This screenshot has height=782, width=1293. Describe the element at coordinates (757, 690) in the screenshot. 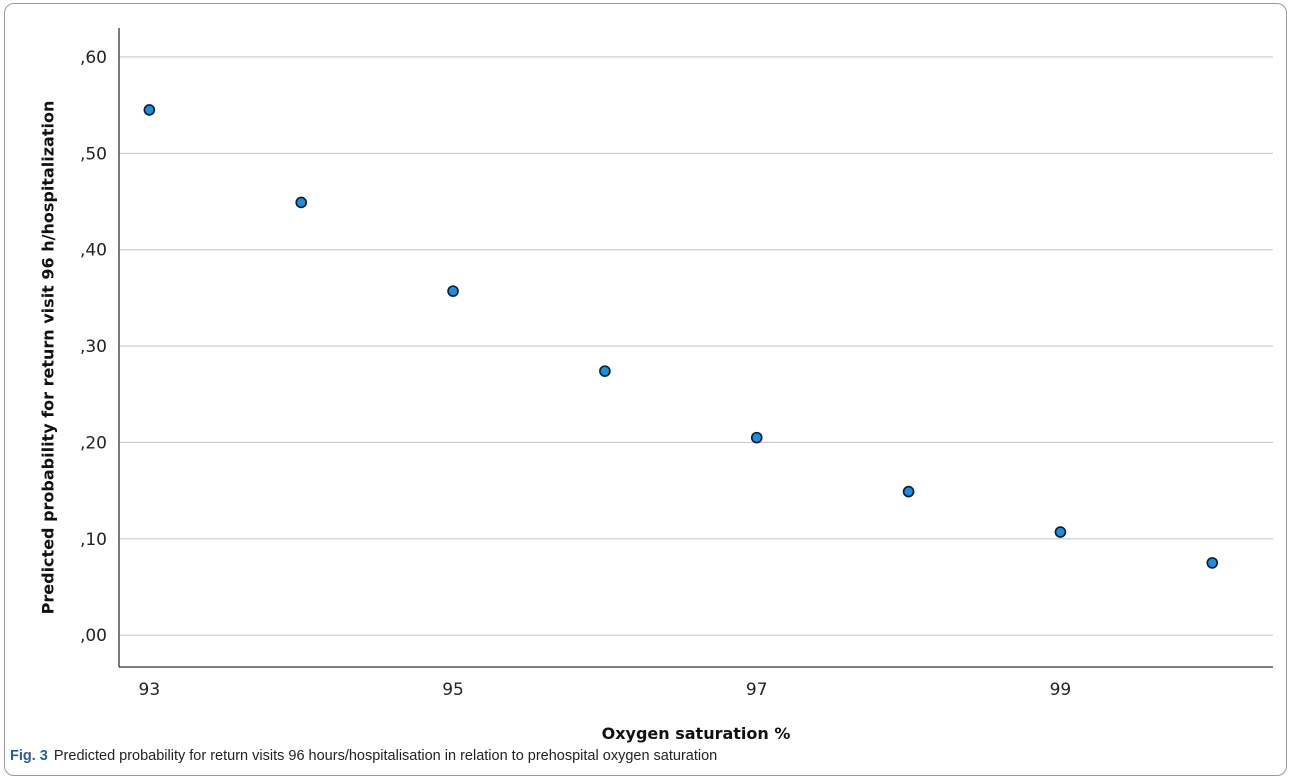

I see `x-tick-label: 97` at that location.